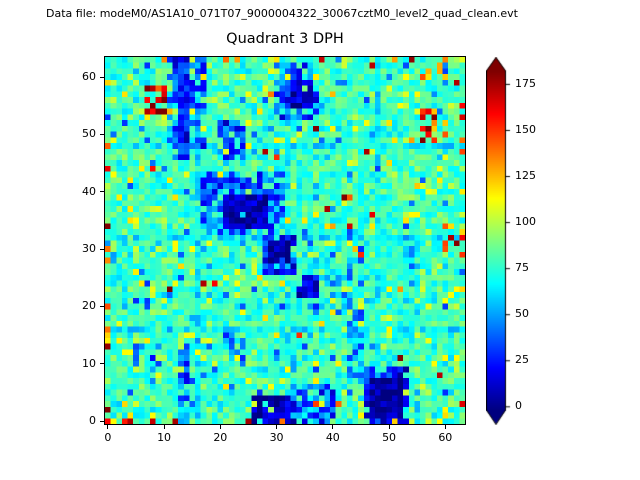 This screenshot has width=640, height=480. I want to click on x-tick-label: 20, so click(220, 437).